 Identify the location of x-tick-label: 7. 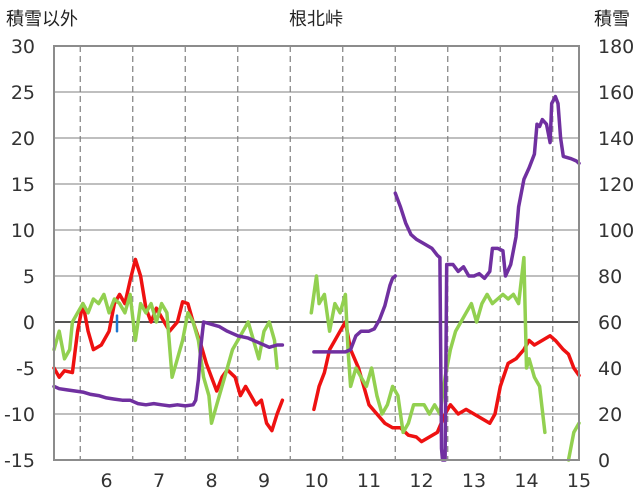
(159, 481).